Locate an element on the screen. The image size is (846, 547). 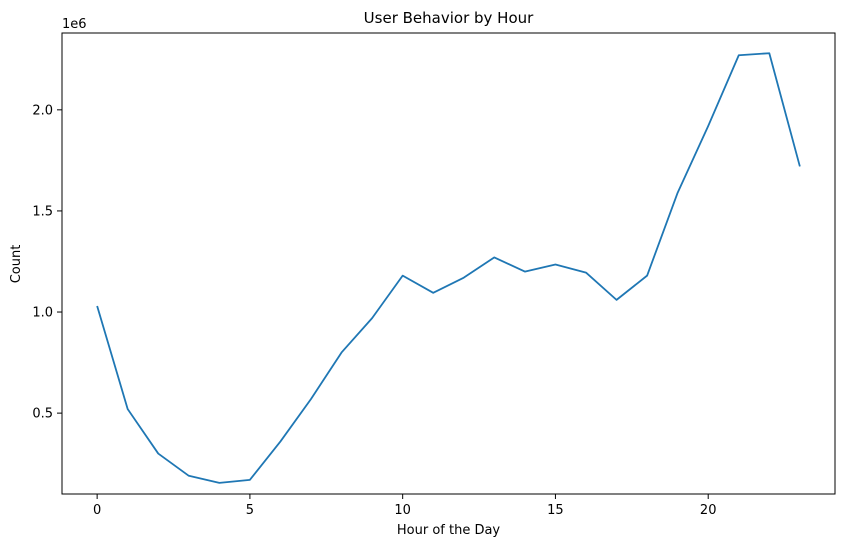
x-tick-label-15: 15 is located at coordinates (555, 510).